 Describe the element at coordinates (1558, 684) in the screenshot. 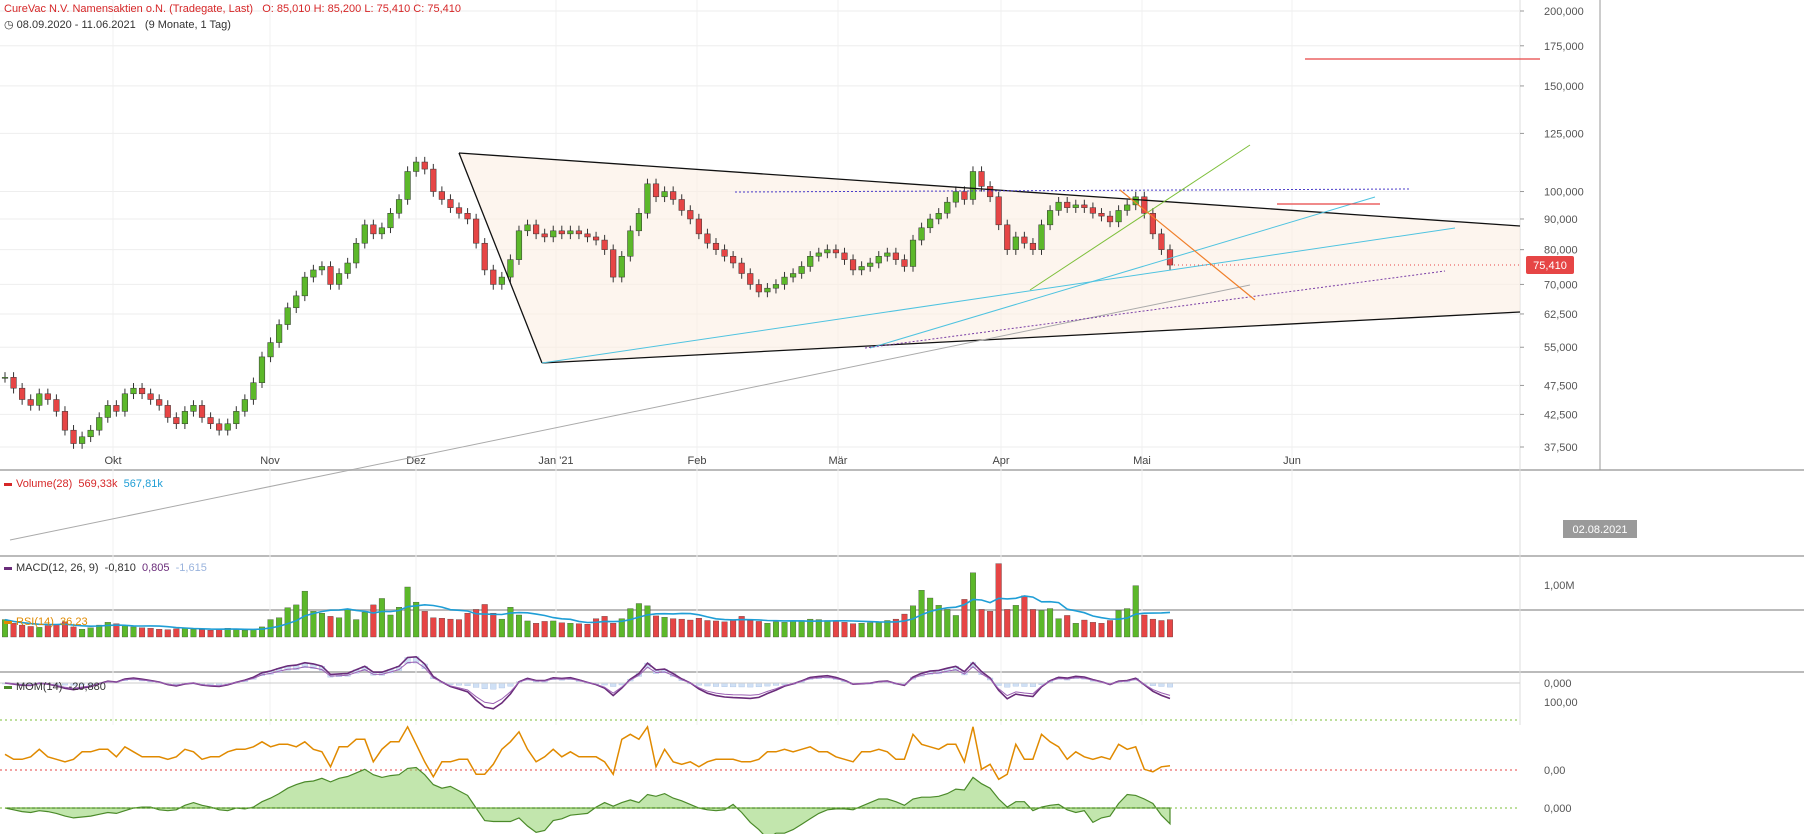

I see `macd-tick-label: 0,000` at that location.